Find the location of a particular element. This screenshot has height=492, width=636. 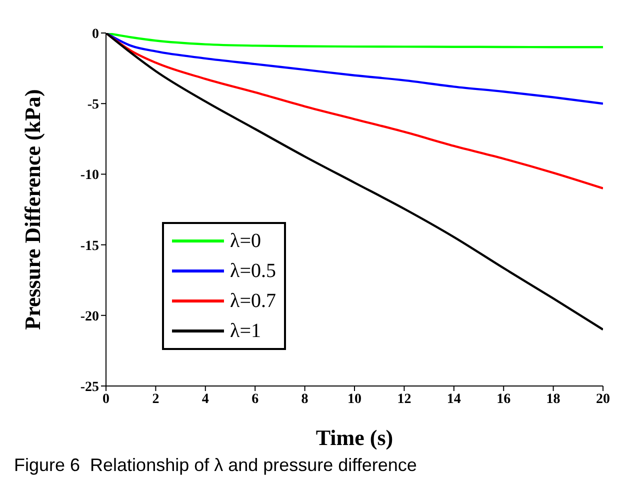

caption: Figure 6 Relationship of λ and pressure difference is located at coordinates (215, 465).